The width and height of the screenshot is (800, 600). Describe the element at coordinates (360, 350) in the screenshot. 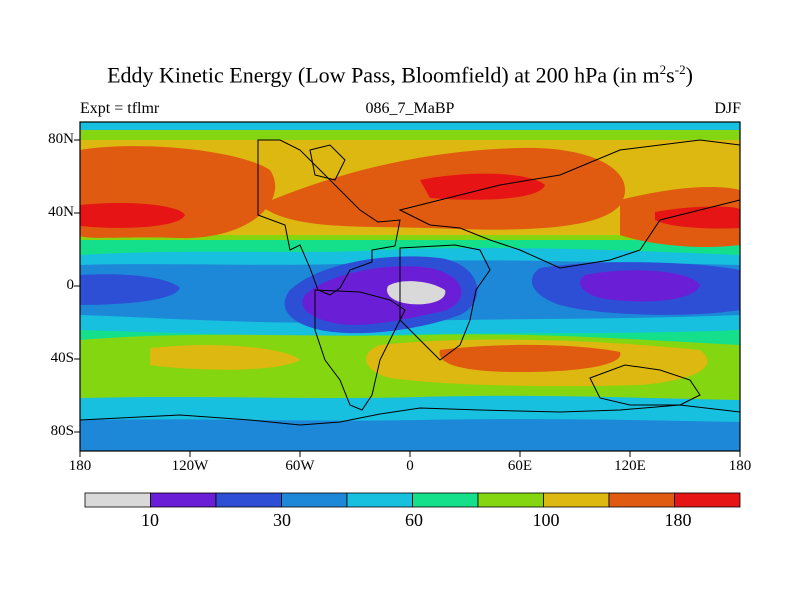

I see `coastline-south-america` at that location.